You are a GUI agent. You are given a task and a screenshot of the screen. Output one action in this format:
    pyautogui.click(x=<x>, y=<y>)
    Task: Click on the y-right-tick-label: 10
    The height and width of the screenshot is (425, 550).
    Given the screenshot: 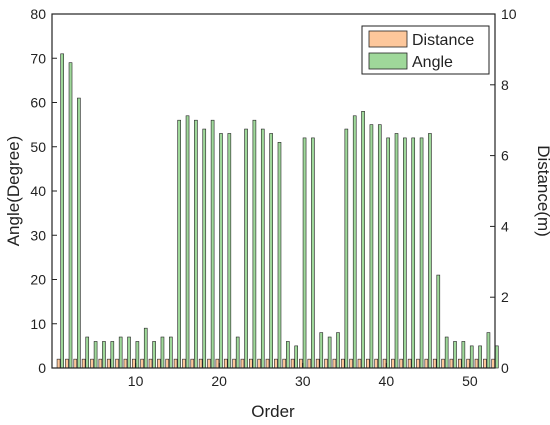 What is the action you would take?
    pyautogui.click(x=509, y=14)
    